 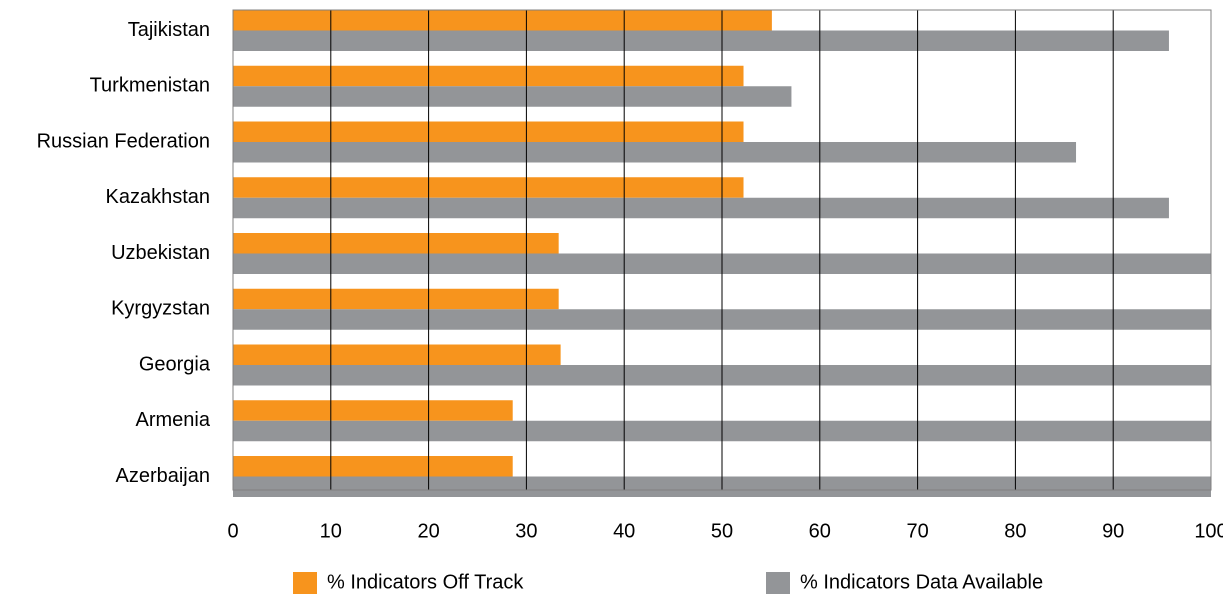 What do you see at coordinates (526, 531) in the screenshot?
I see `x-tick-label: 30` at bounding box center [526, 531].